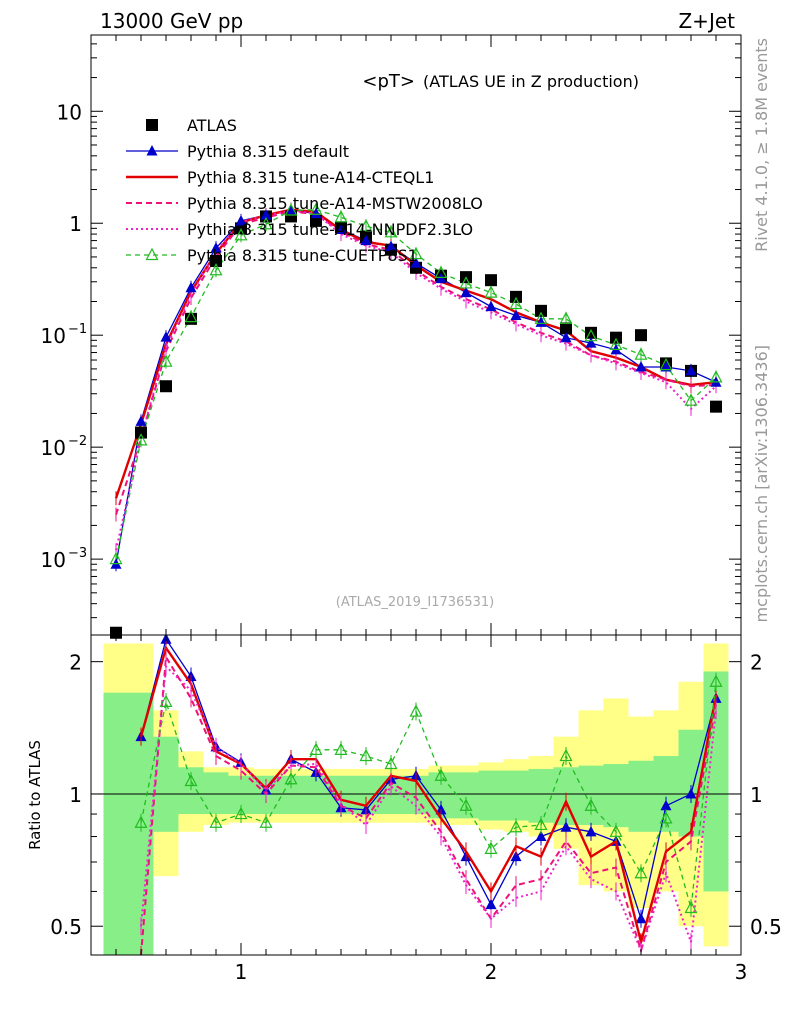 This screenshot has width=786, height=1024. I want to click on analysis-watermark: (ATLAS_2019_I1736531), so click(415, 602).